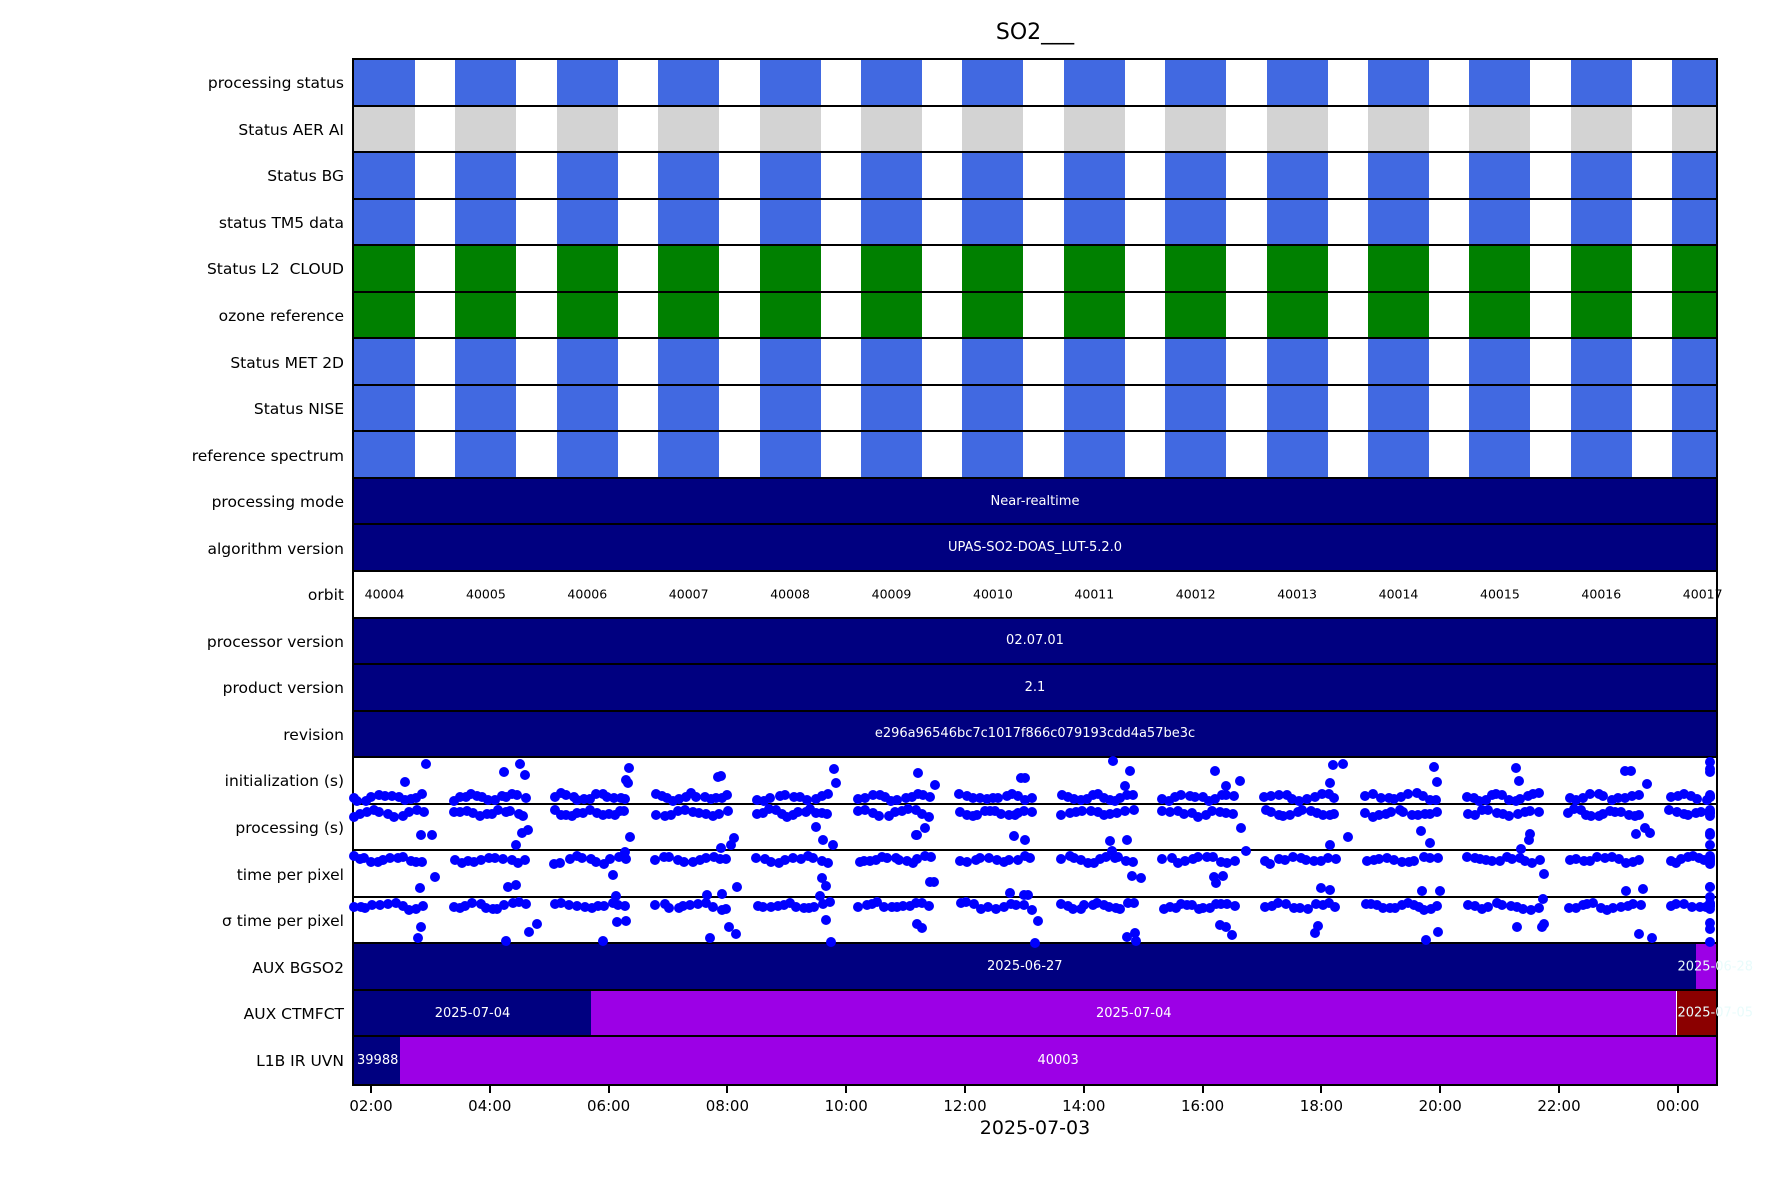 The image size is (1771, 1181). What do you see at coordinates (275, 269) in the screenshot?
I see `row-label-status-l2-cloud: Status L2 CLOUD` at bounding box center [275, 269].